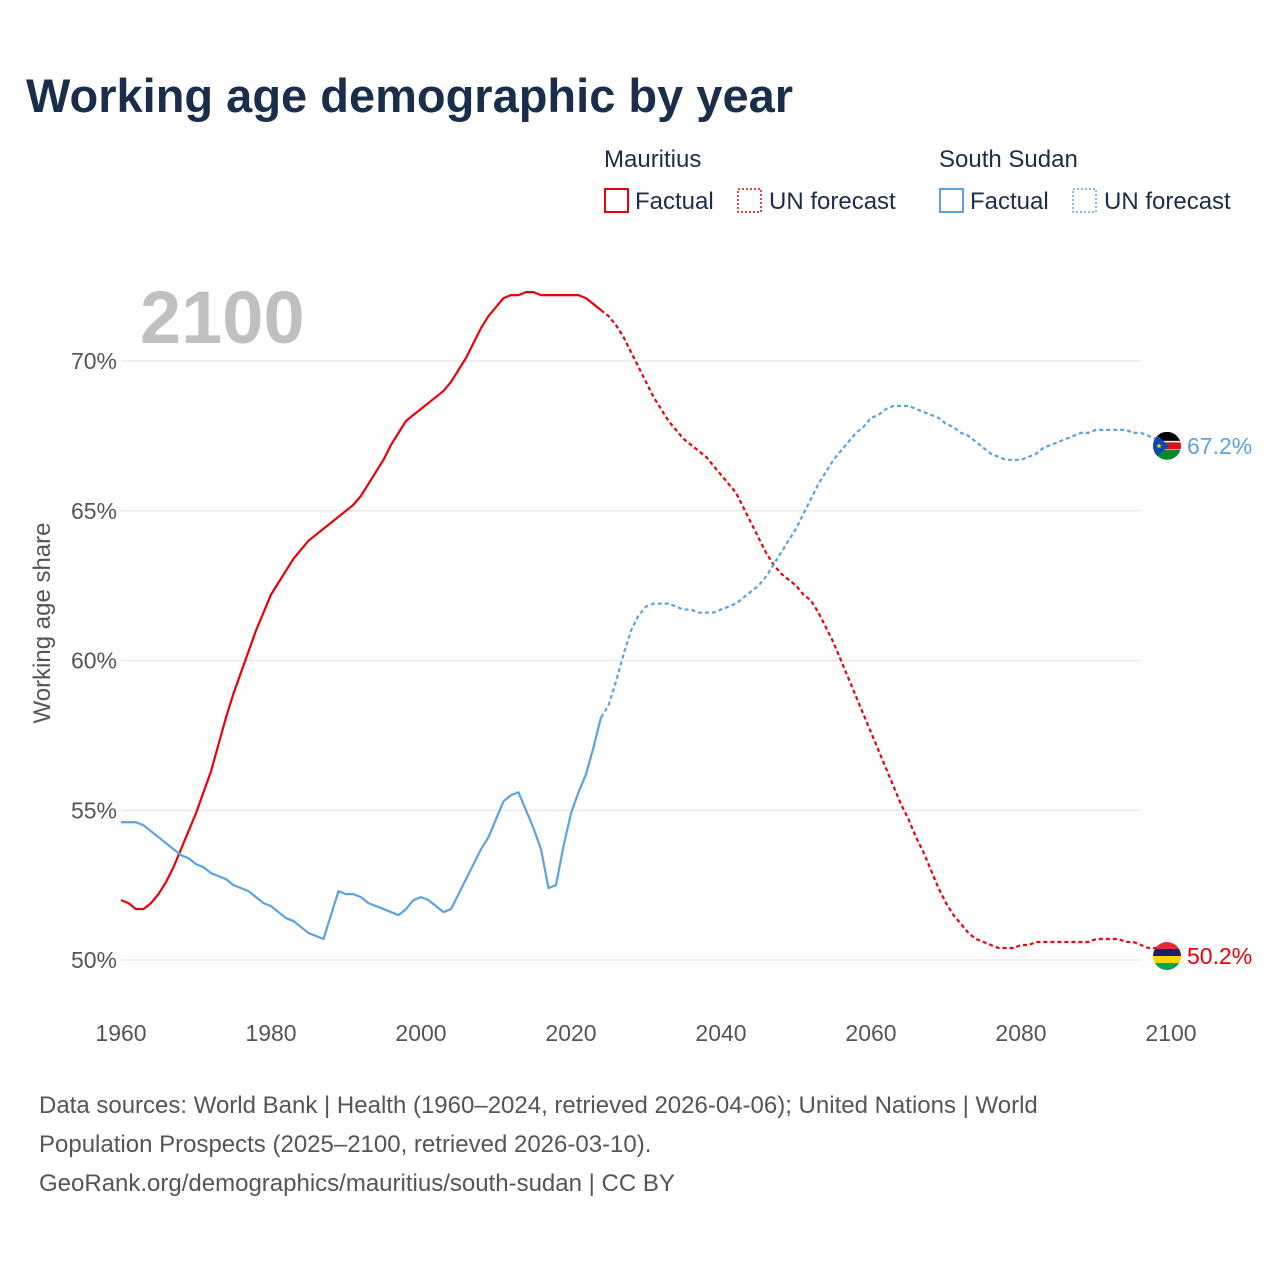 This screenshot has width=1280, height=1280. What do you see at coordinates (674, 201) in the screenshot?
I see `legend-label-mauritius-factual: Factual` at bounding box center [674, 201].